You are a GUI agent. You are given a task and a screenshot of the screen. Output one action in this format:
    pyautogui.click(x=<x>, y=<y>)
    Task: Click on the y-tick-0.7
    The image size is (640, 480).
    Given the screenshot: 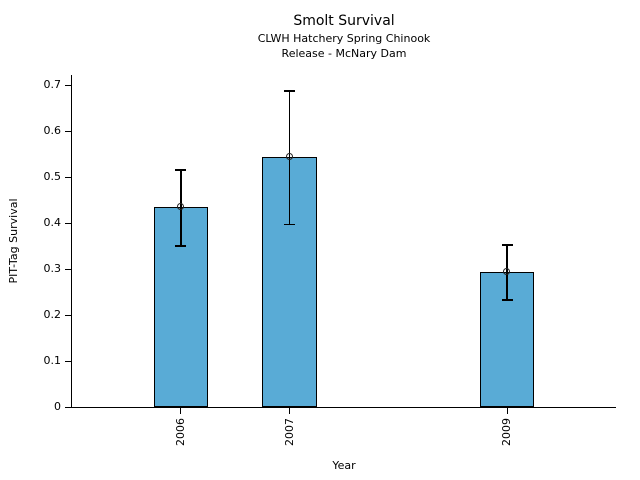 What is the action you would take?
    pyautogui.click(x=68, y=85)
    